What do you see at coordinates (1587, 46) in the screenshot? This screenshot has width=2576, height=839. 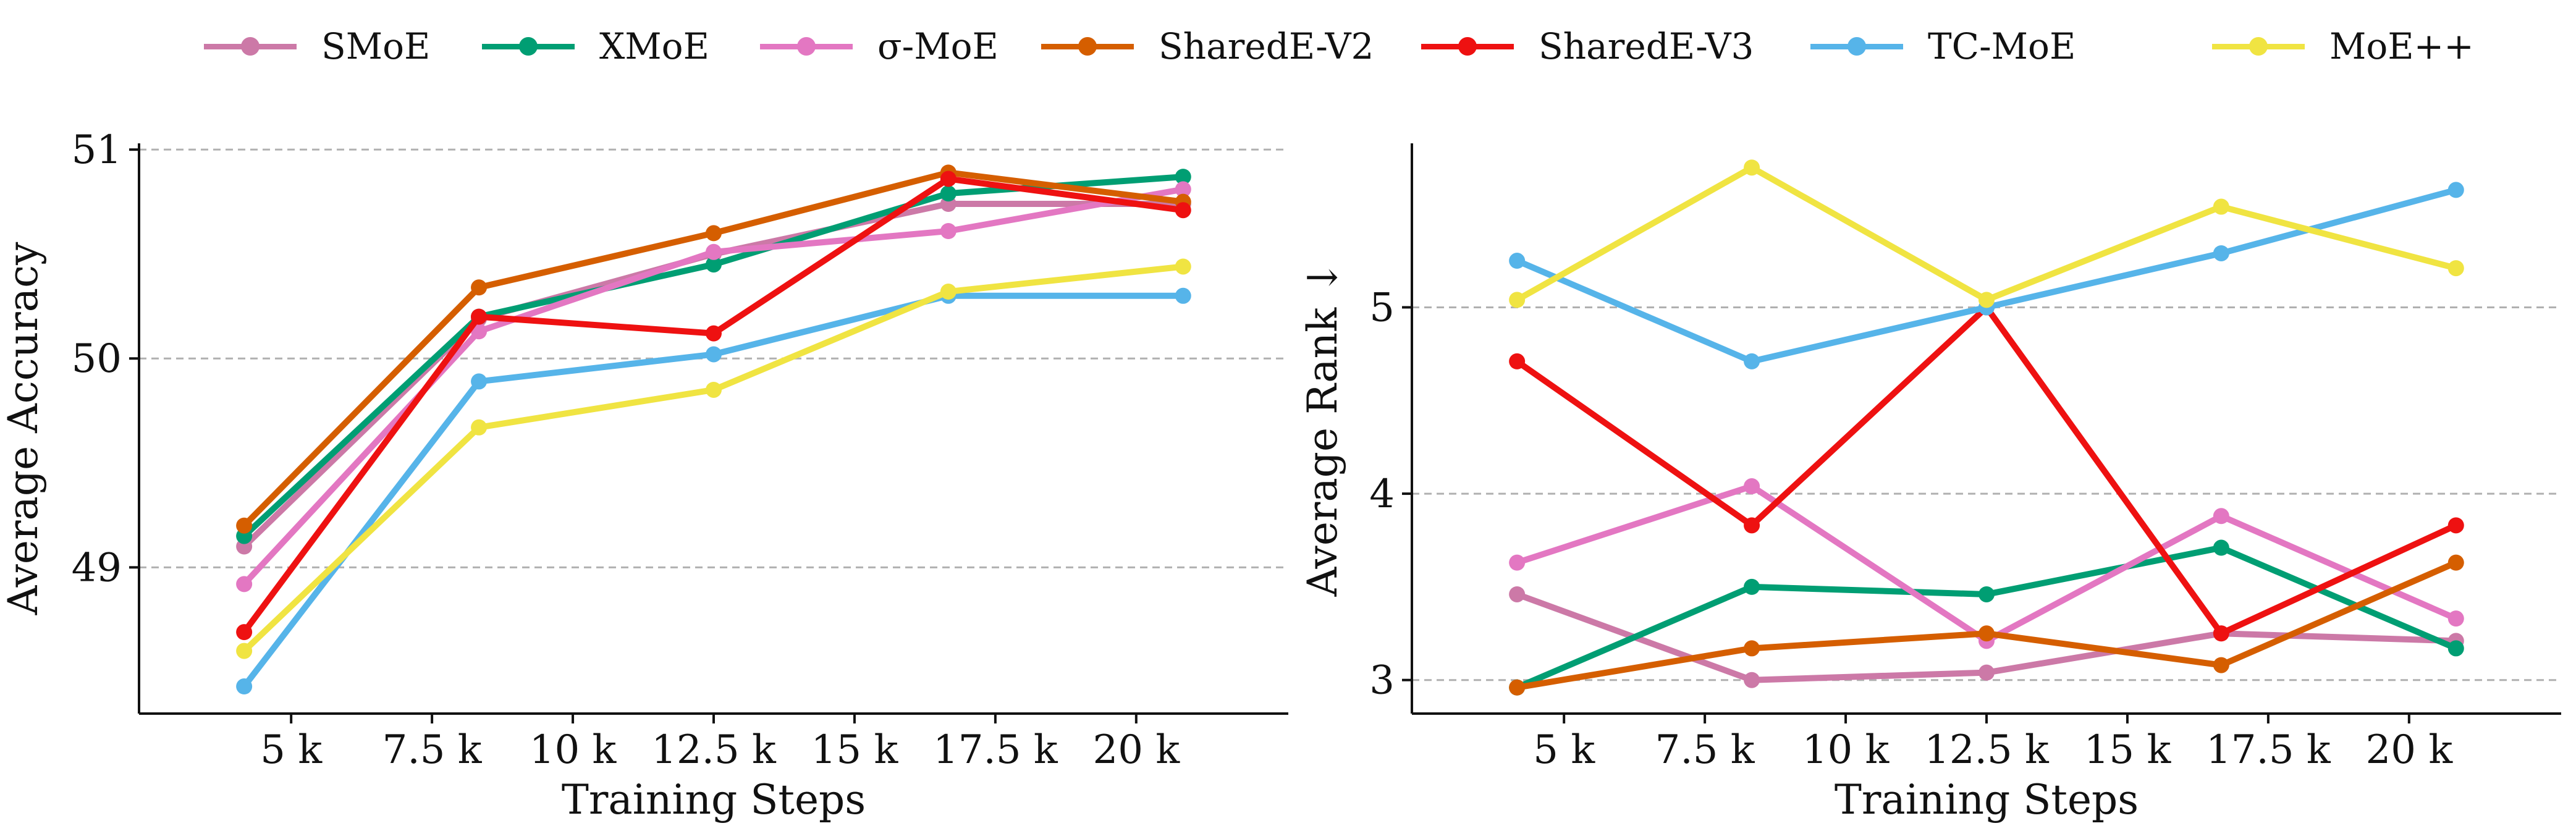 I see `legend-item: SharedE-V3` at bounding box center [1587, 46].